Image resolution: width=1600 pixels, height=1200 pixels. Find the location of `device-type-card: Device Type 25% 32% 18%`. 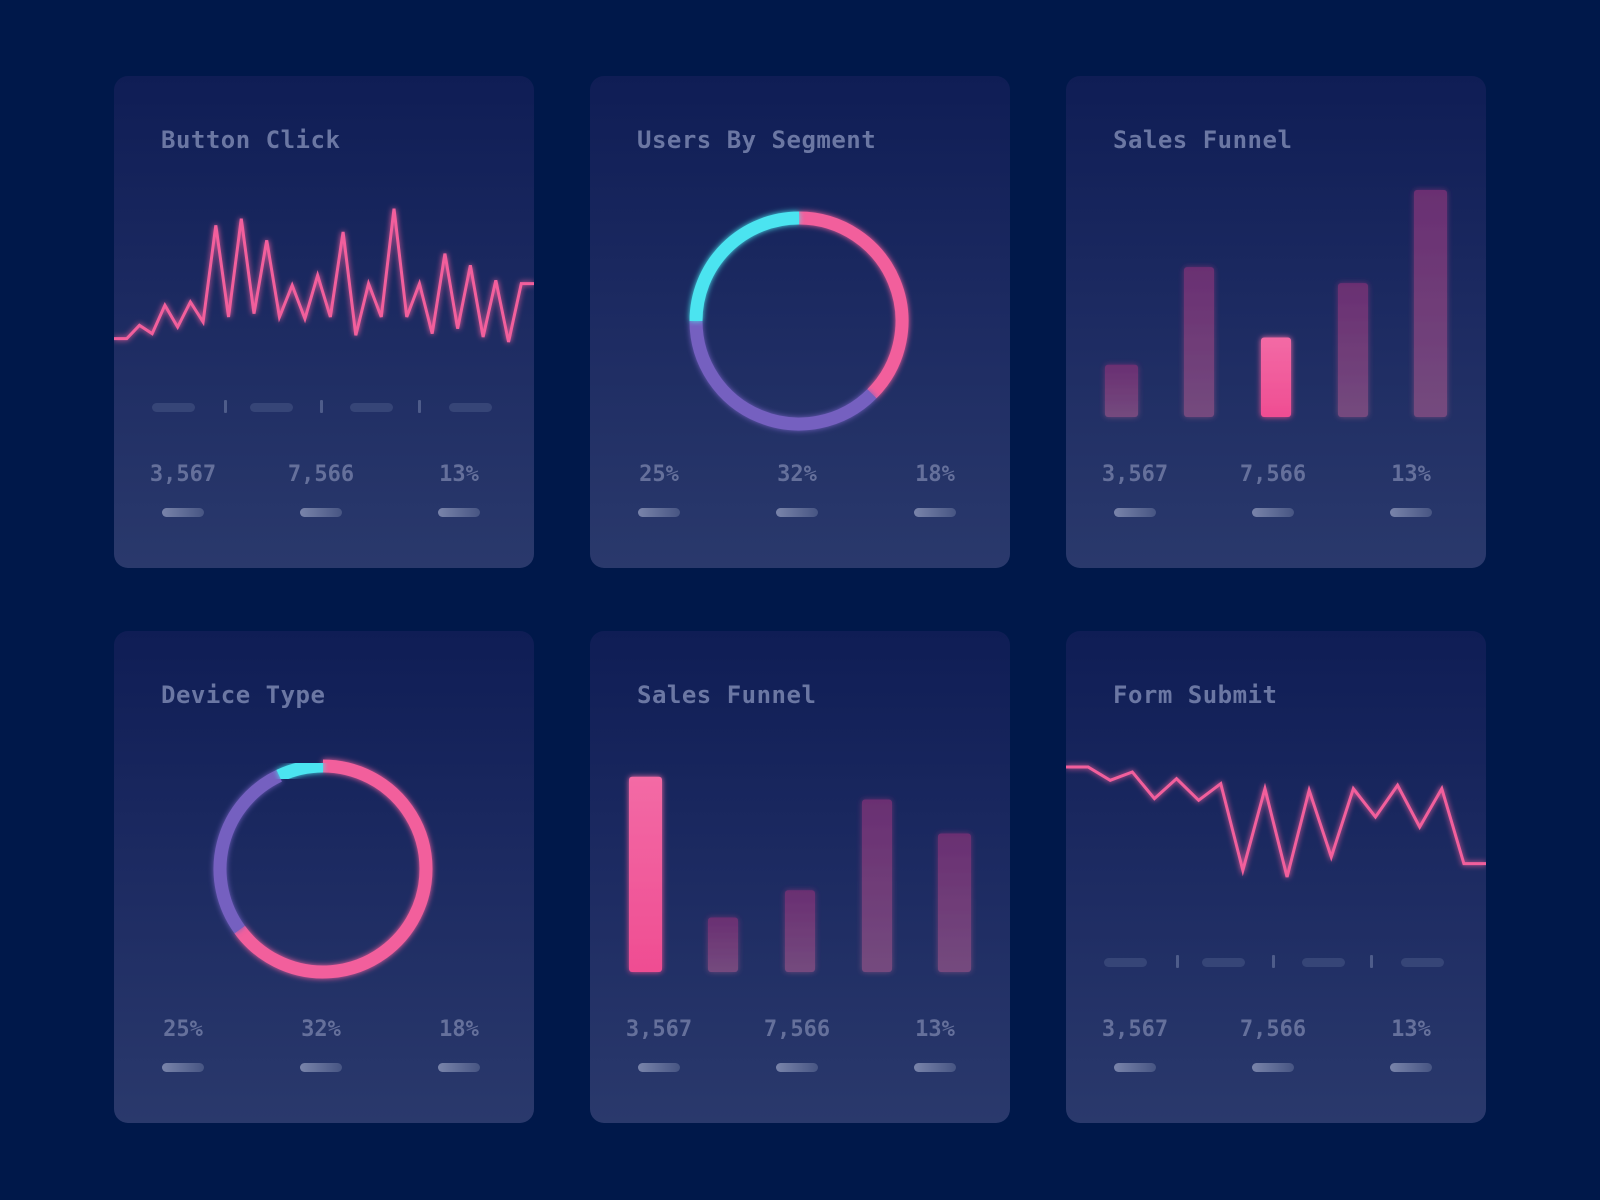

device-type-card: Device Type 25% 32% 18% is located at coordinates (324, 877).